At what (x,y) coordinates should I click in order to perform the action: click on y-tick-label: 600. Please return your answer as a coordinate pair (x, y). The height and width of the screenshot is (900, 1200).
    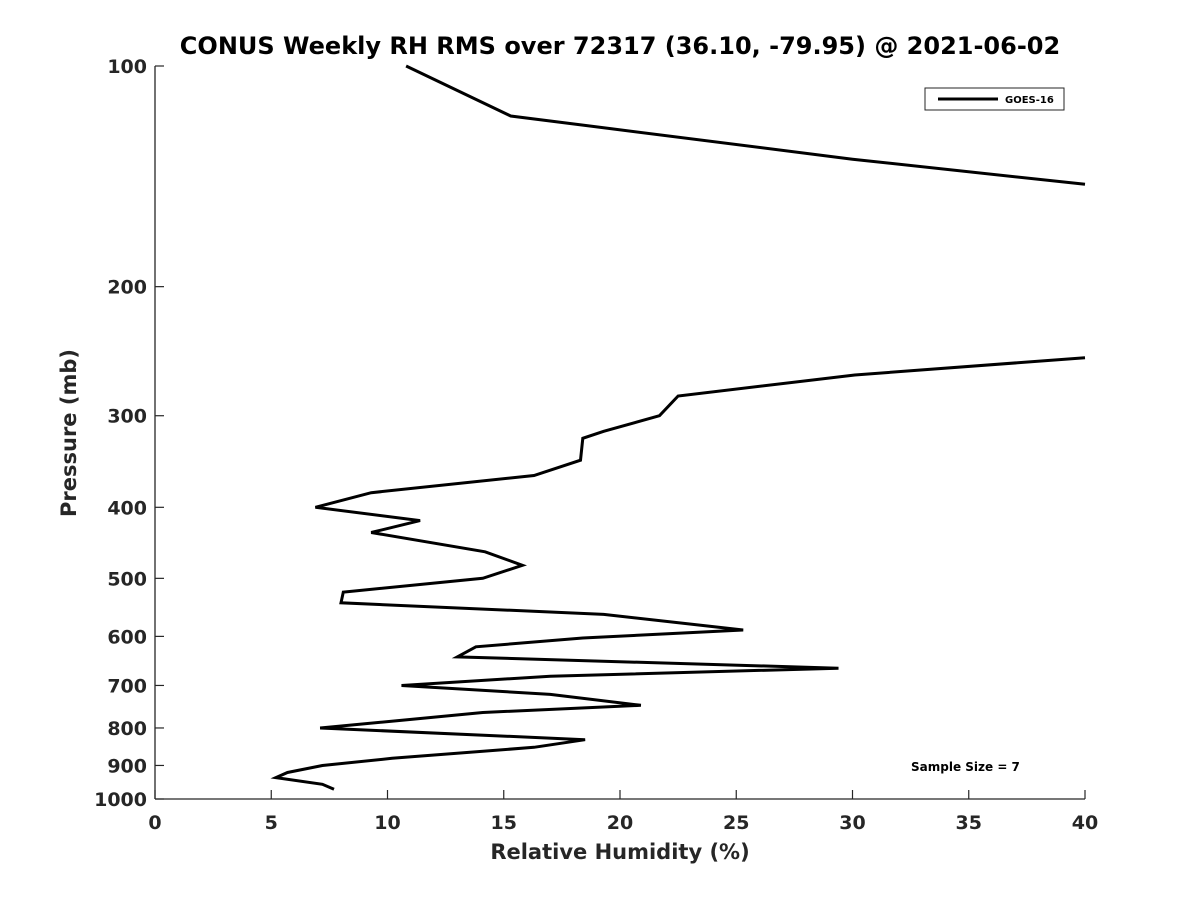
    Looking at the image, I should click on (127, 637).